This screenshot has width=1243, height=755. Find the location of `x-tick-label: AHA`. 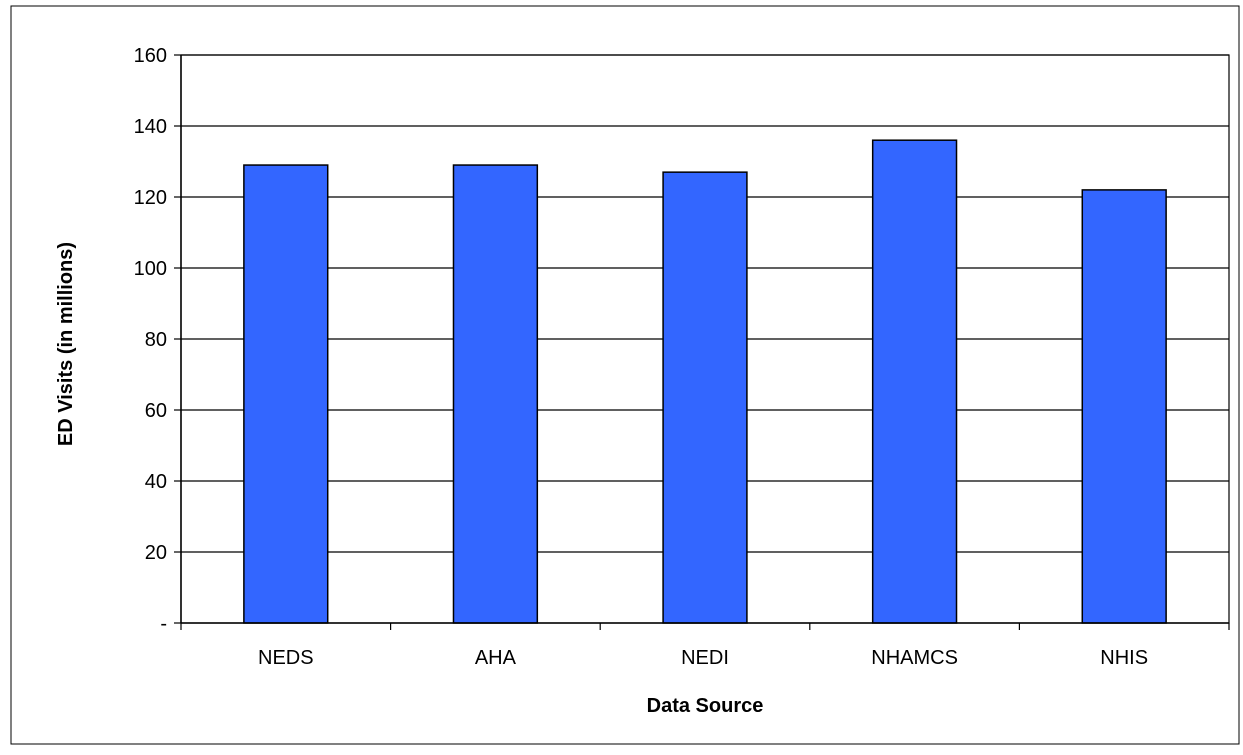

x-tick-label: AHA is located at coordinates (496, 658).